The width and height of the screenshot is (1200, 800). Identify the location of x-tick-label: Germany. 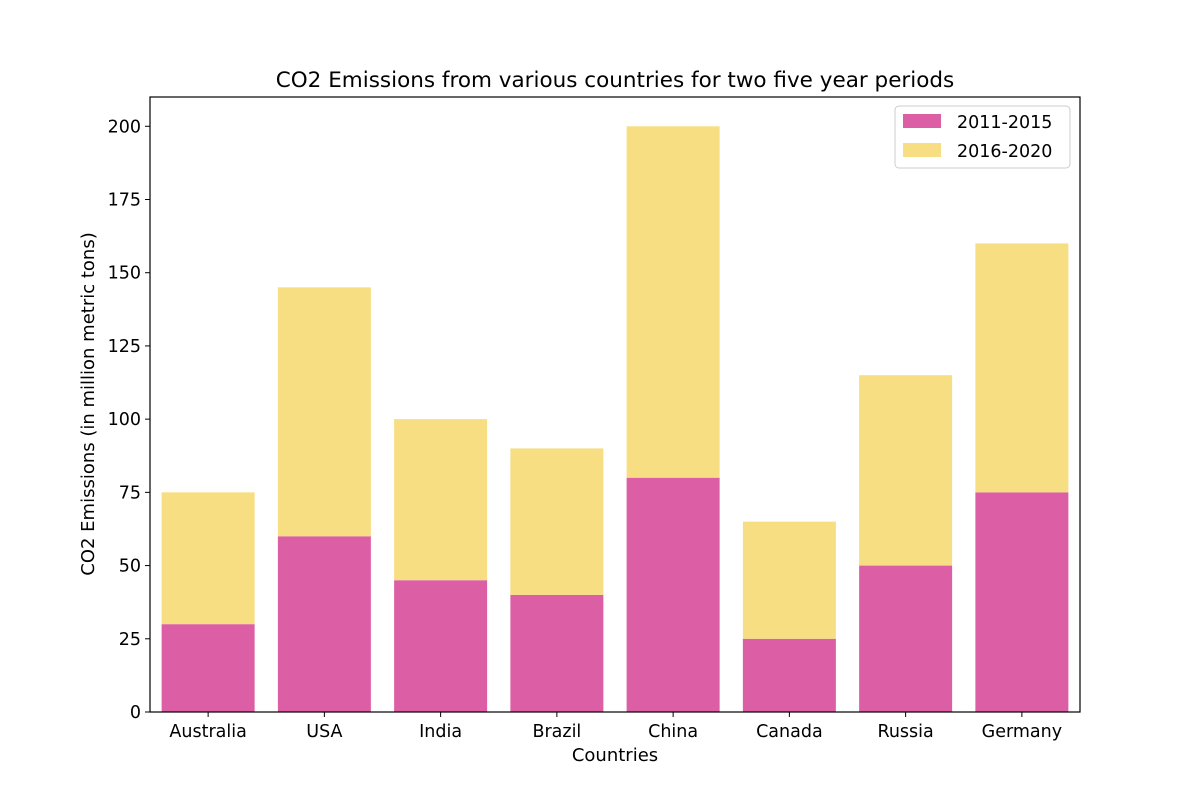
(1022, 732).